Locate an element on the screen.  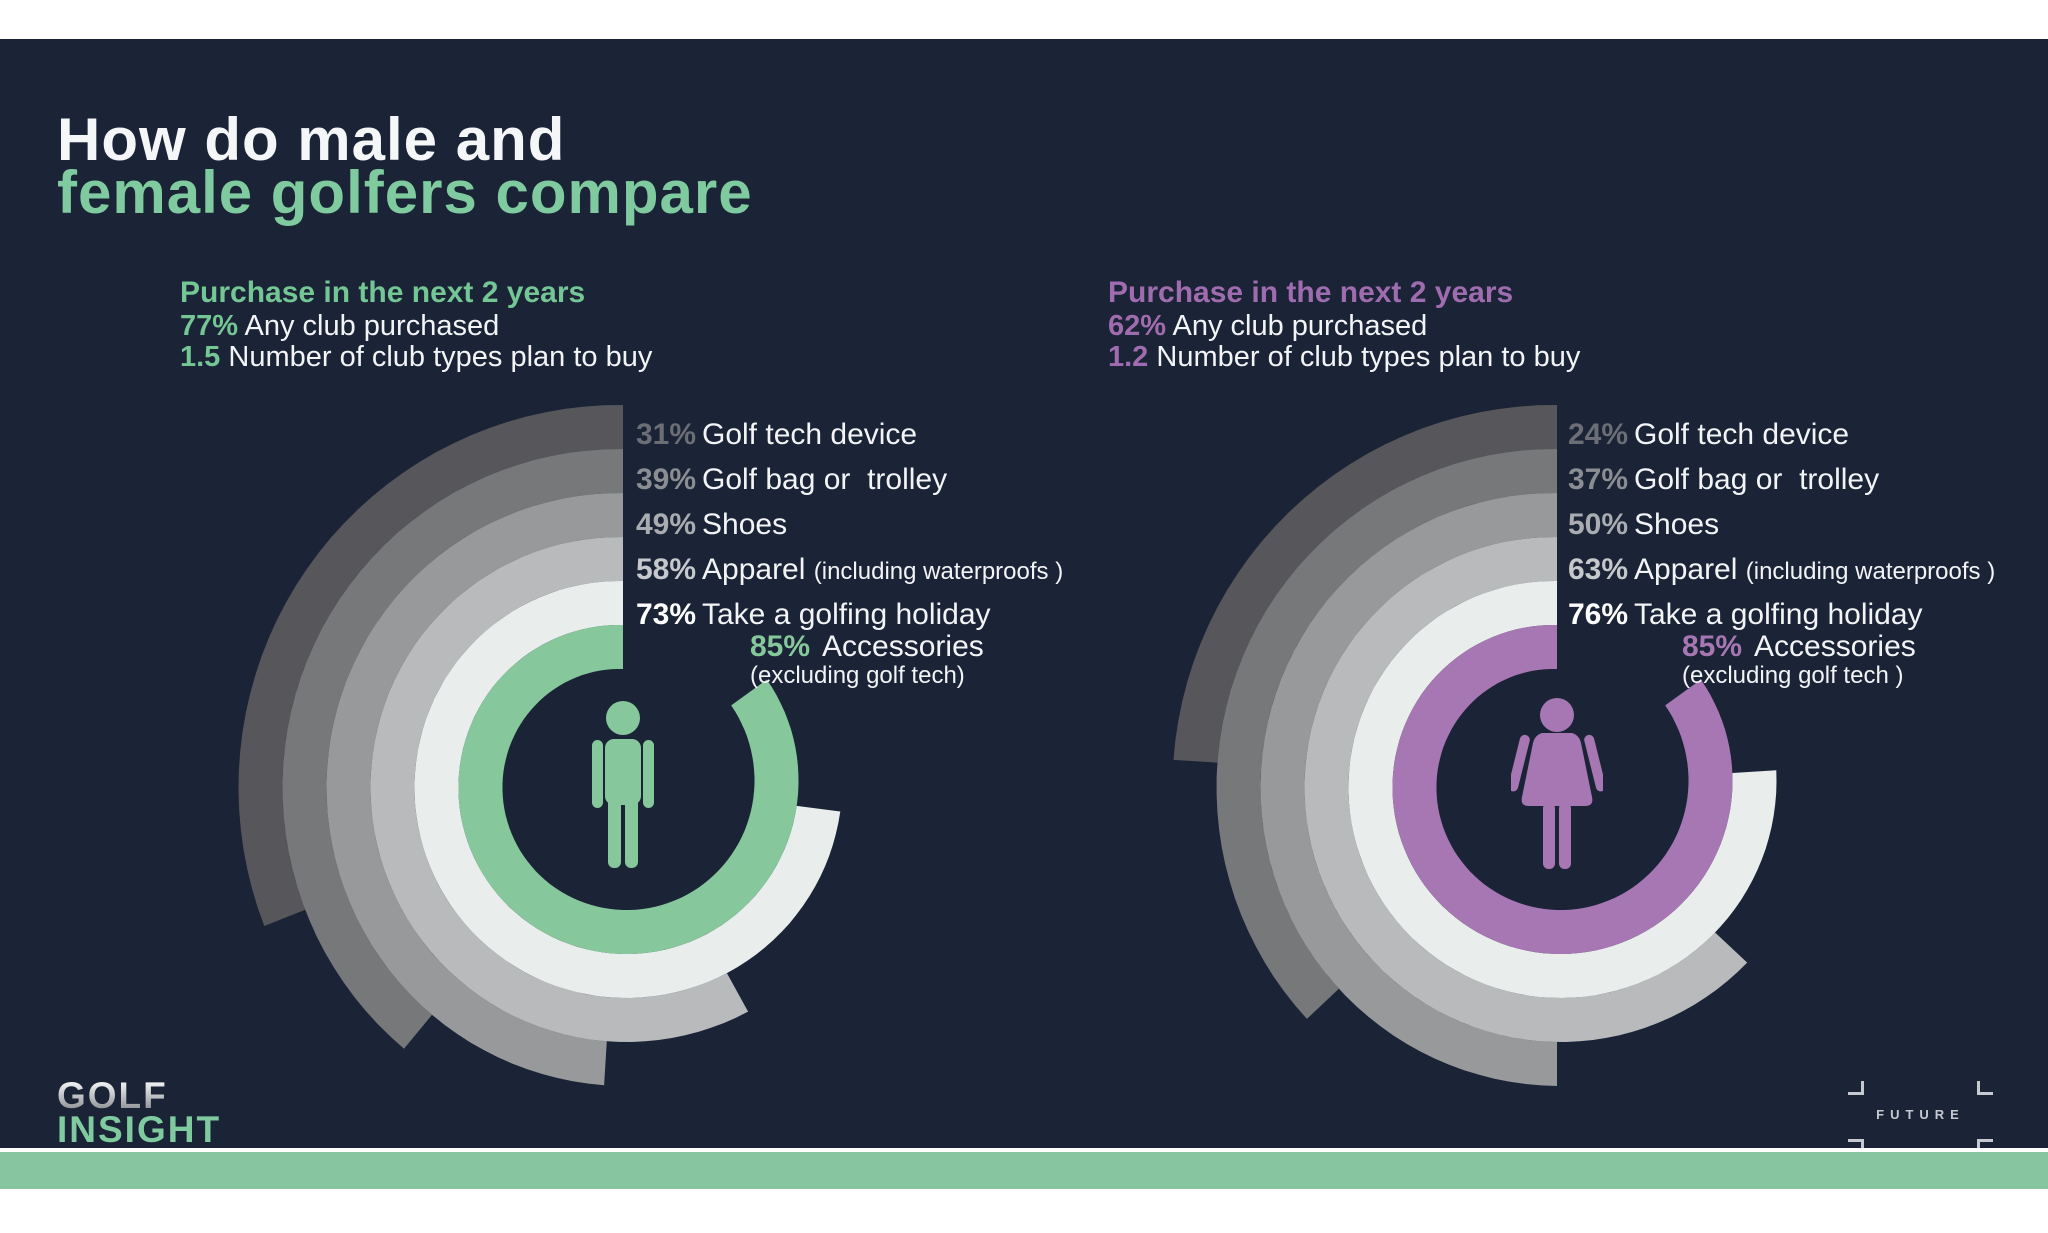
page-title: How do male and female golfers compare is located at coordinates (405, 166).